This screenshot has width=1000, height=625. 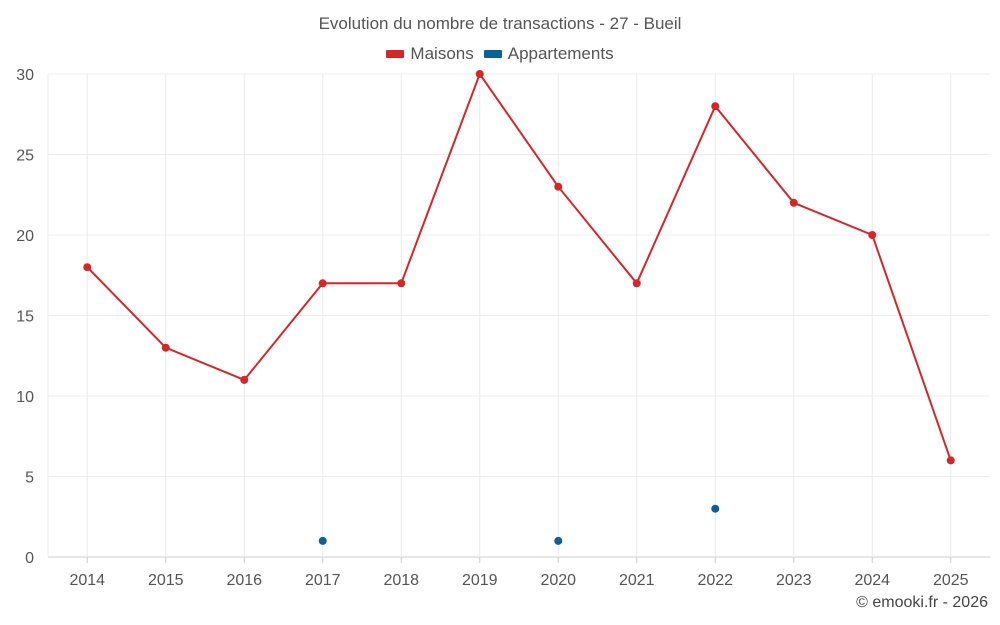 I want to click on legend-label-maisons: Maisons, so click(x=442, y=53).